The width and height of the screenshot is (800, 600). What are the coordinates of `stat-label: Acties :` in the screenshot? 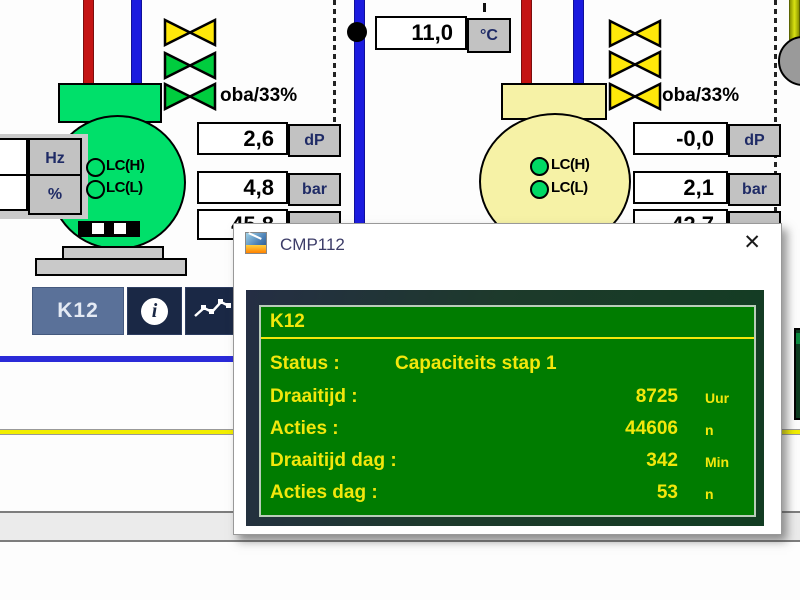 It's located at (304, 428).